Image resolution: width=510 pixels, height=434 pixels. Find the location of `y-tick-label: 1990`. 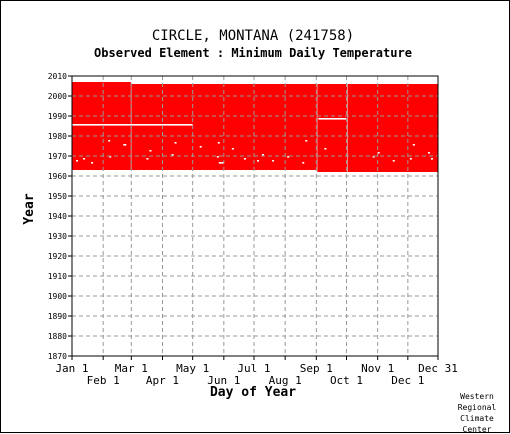

y-tick-label: 1990 is located at coordinates (57, 116).